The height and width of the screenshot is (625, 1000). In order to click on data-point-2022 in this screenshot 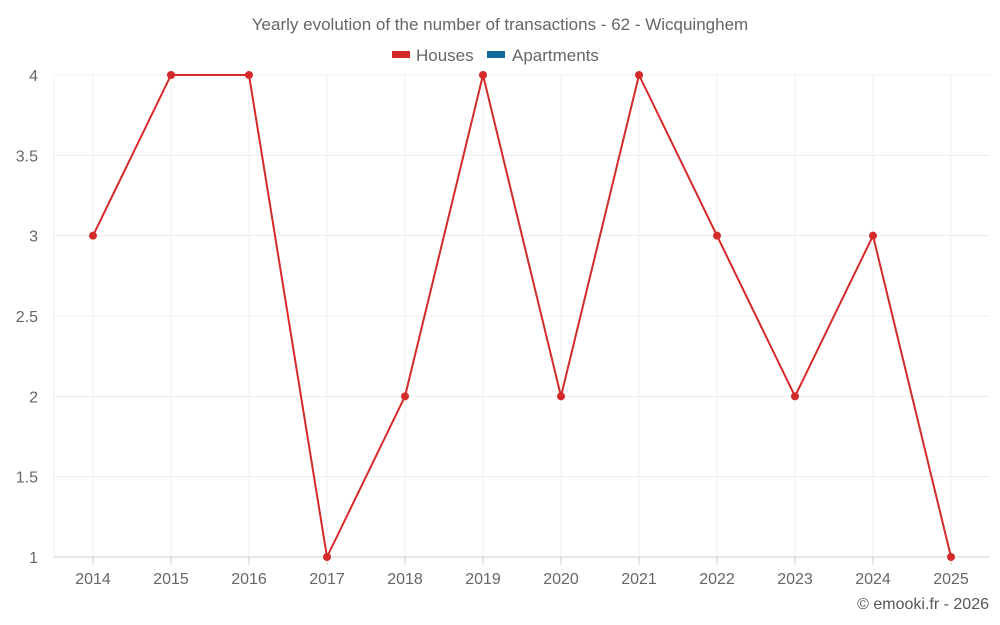, I will do `click(717, 235)`.